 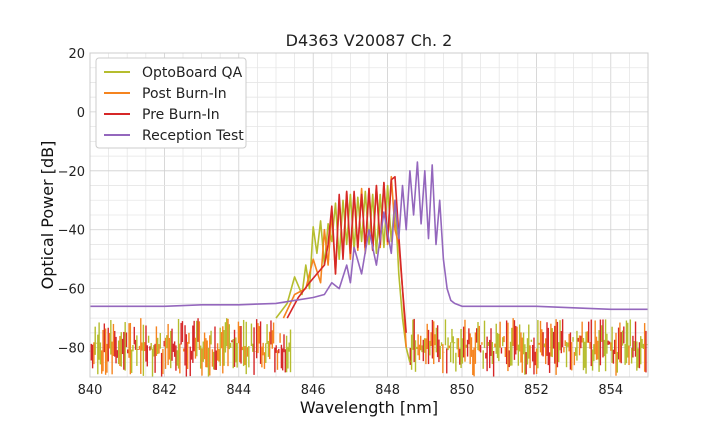 I want to click on legend-box, so click(x=171, y=103).